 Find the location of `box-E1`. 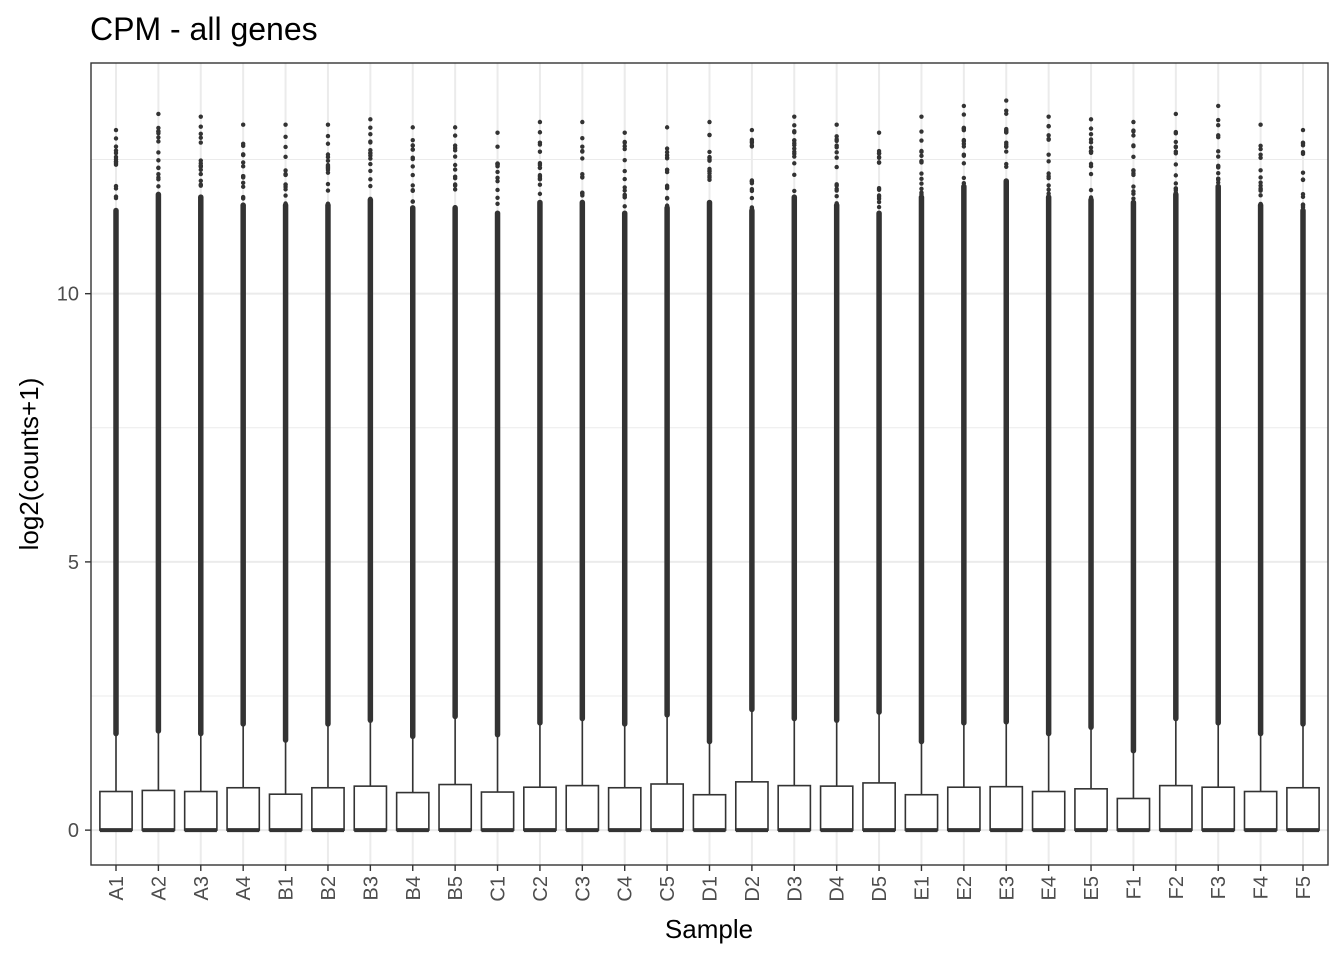

box-E1 is located at coordinates (921, 473).